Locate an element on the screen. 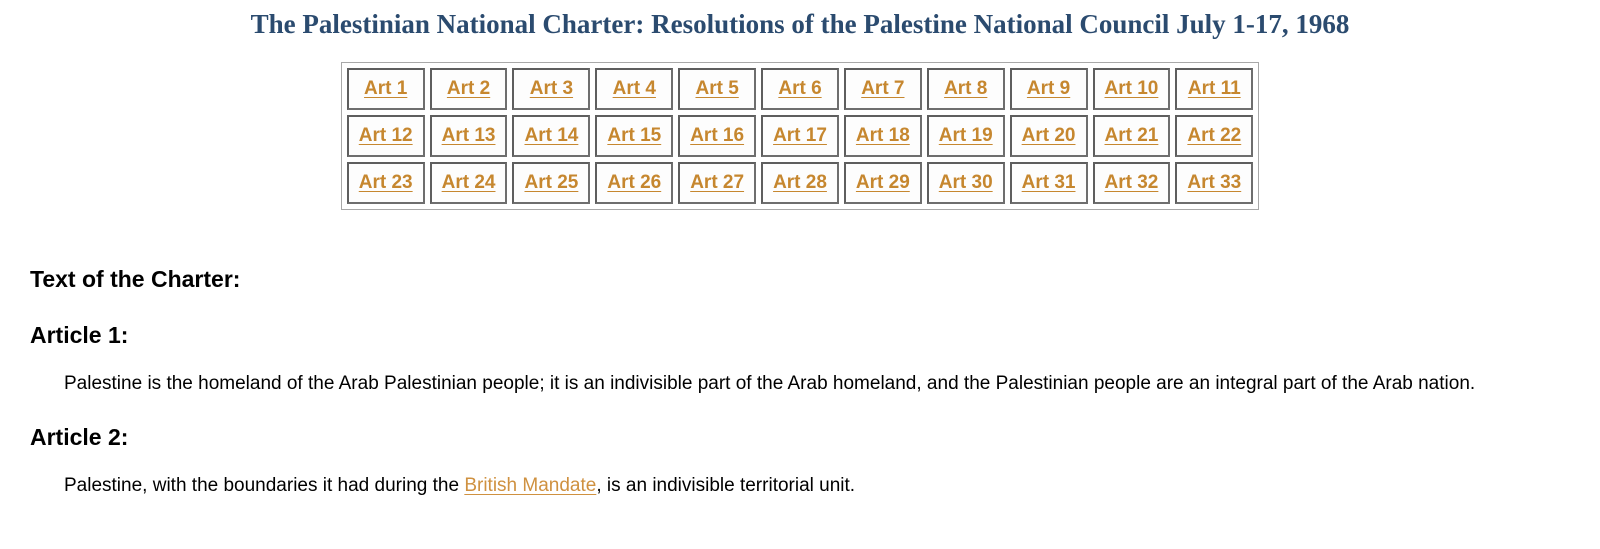  article-nav-cell: Art 16 is located at coordinates (717, 136).